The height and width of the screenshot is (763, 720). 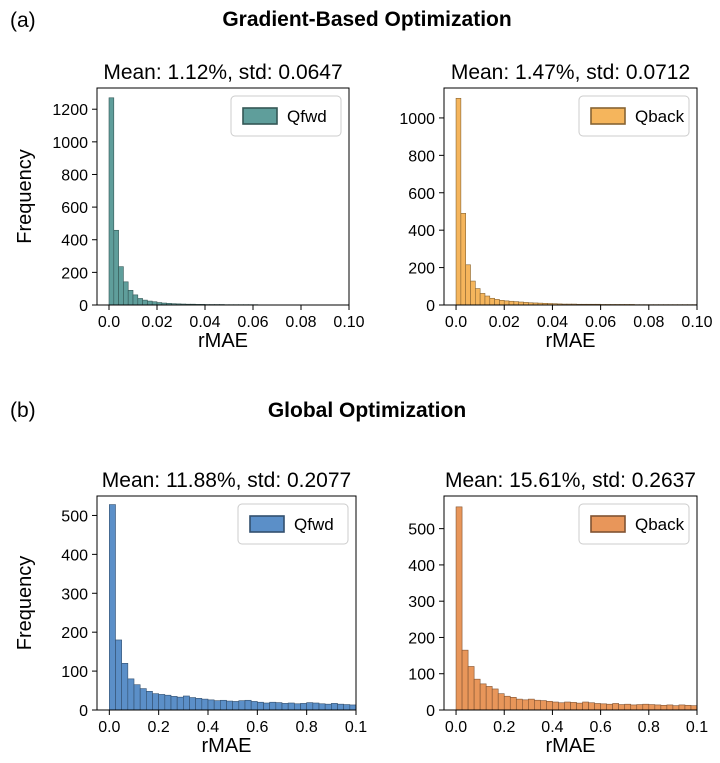 I want to click on y-tick-label: 1200, so click(x=70, y=110).